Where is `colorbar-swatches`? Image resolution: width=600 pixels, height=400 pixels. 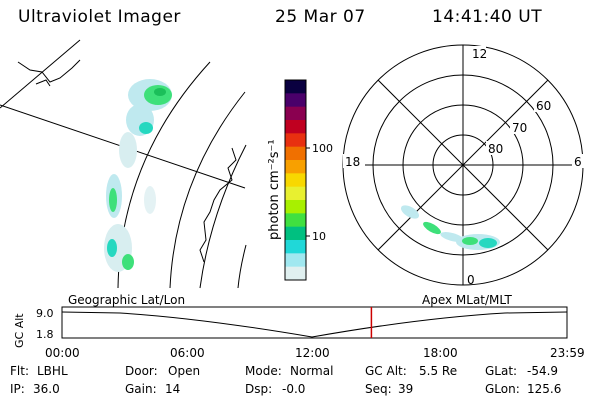 colorbar-swatches is located at coordinates (295, 180).